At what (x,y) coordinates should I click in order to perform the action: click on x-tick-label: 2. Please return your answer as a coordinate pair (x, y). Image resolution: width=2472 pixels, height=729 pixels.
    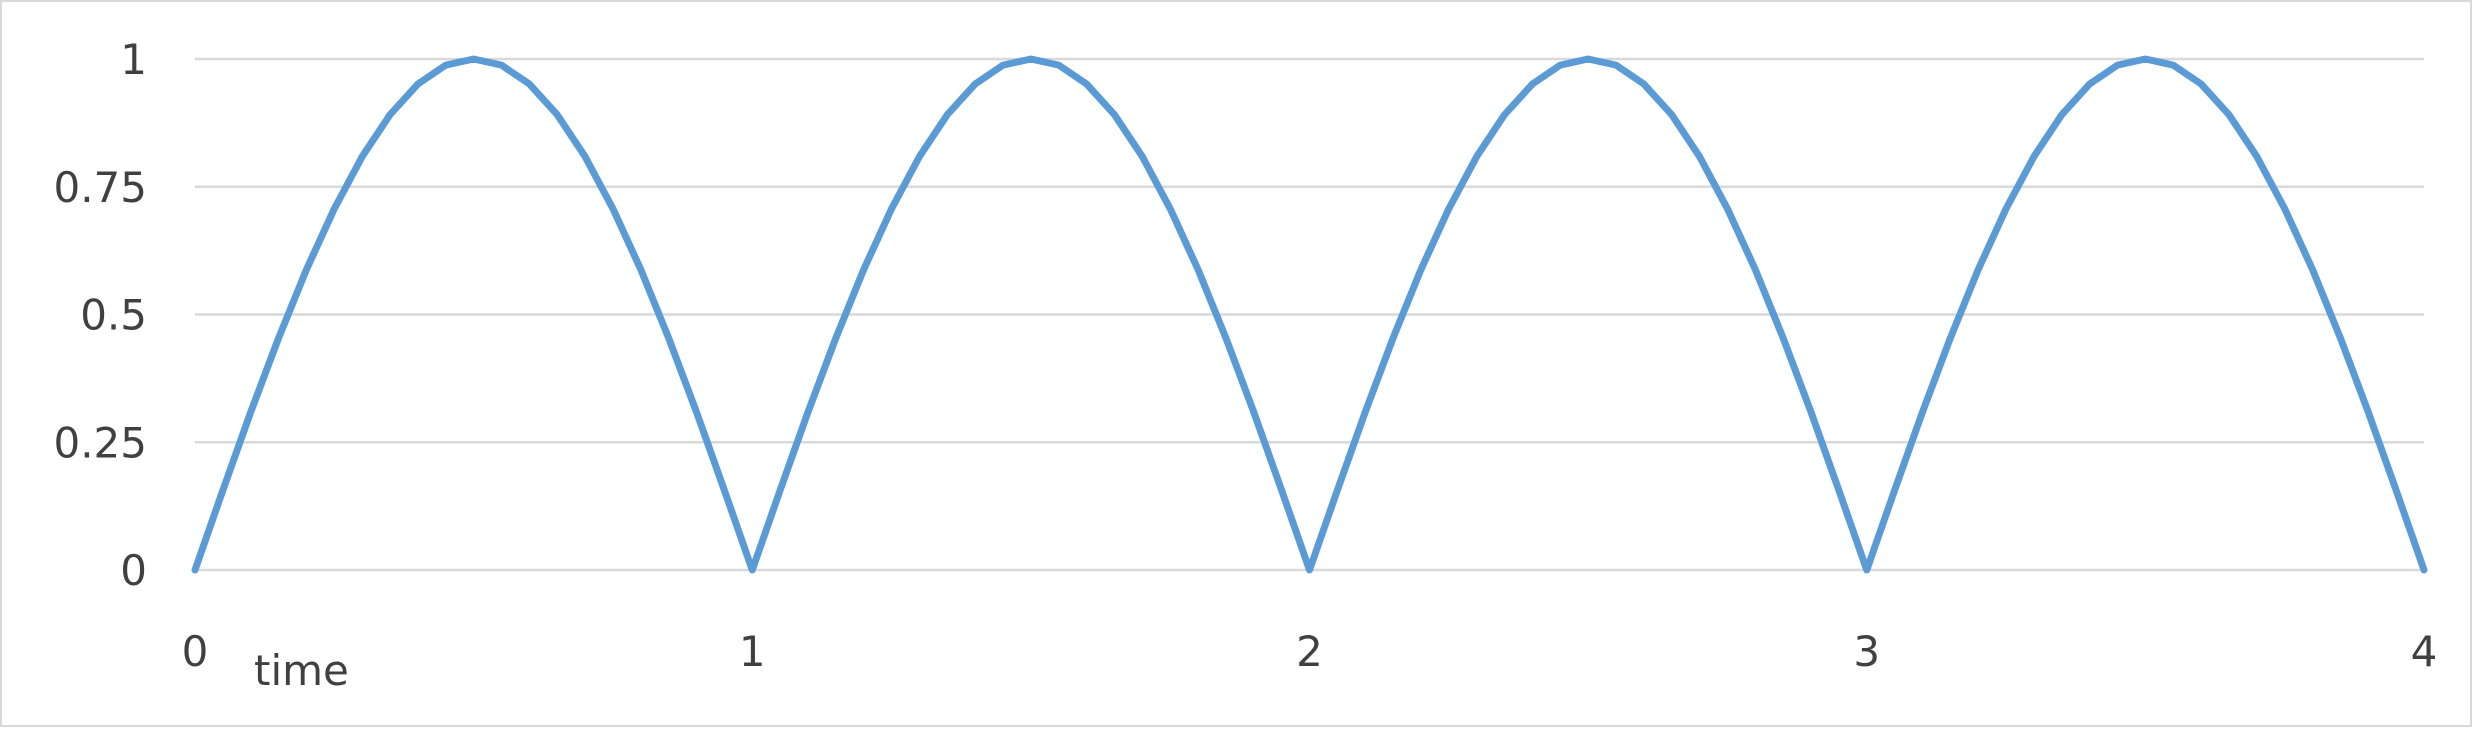
    Looking at the image, I should click on (1309, 651).